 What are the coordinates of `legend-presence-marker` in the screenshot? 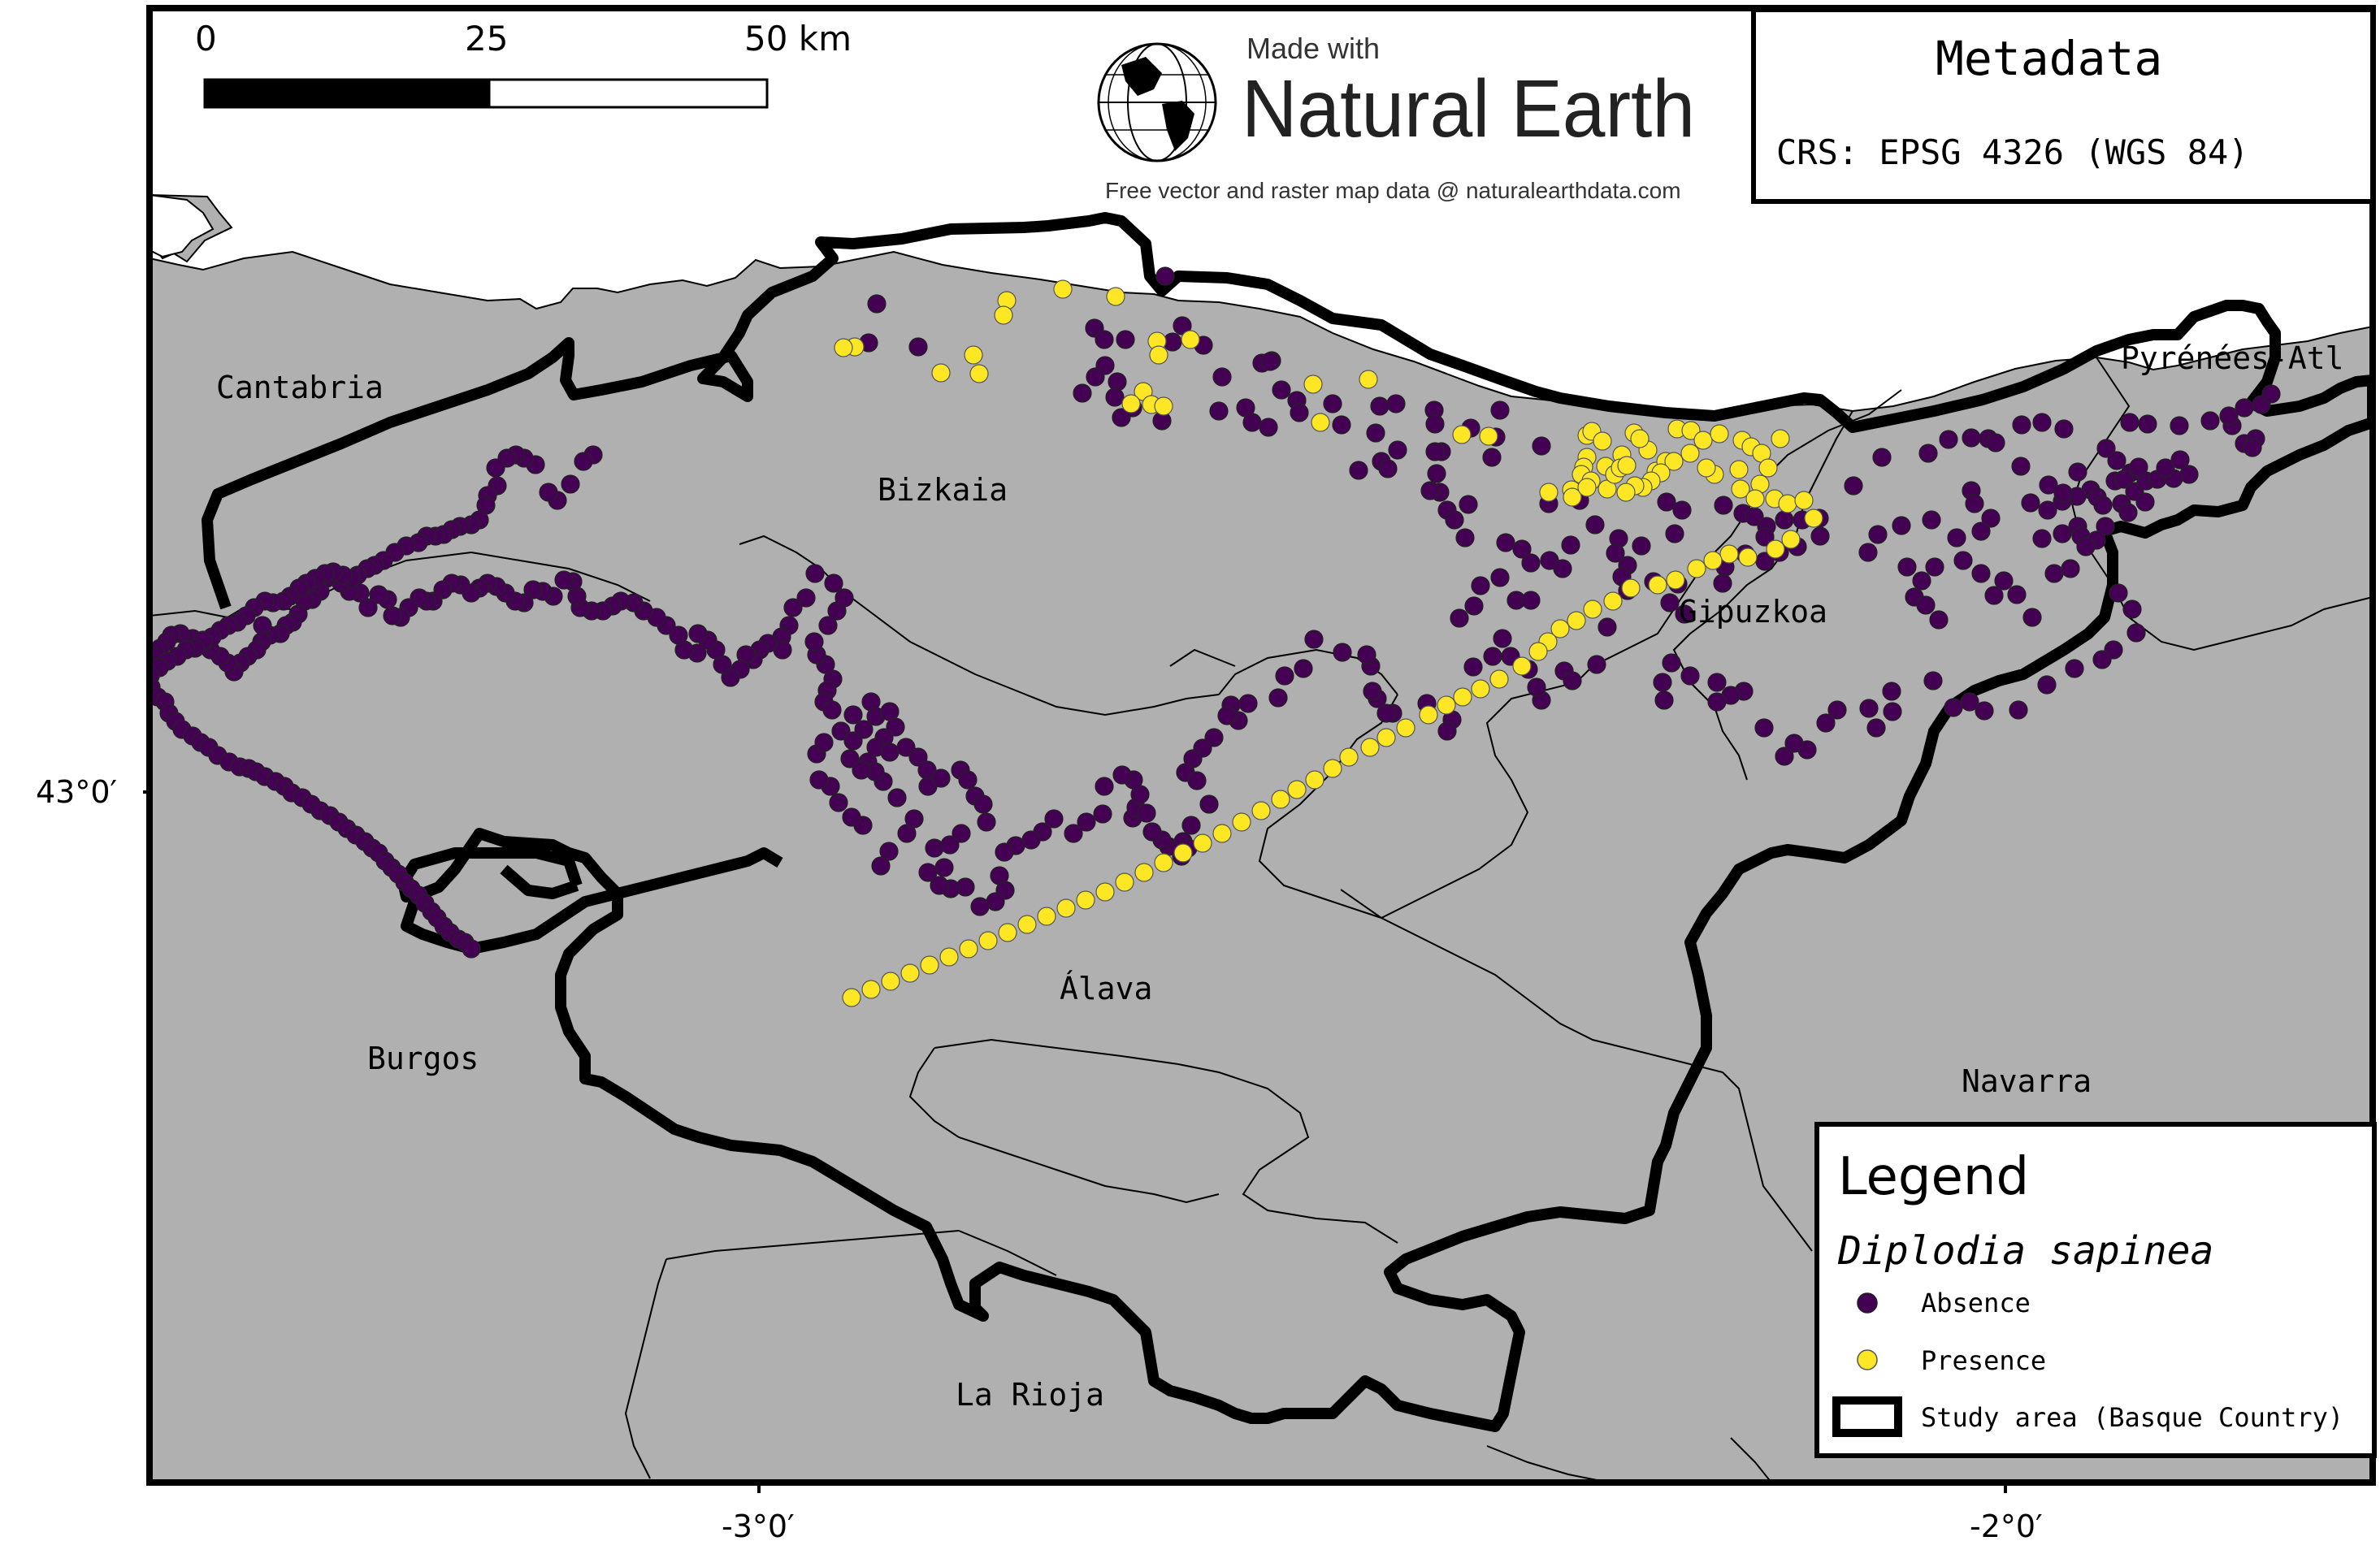 It's located at (1868, 1359).